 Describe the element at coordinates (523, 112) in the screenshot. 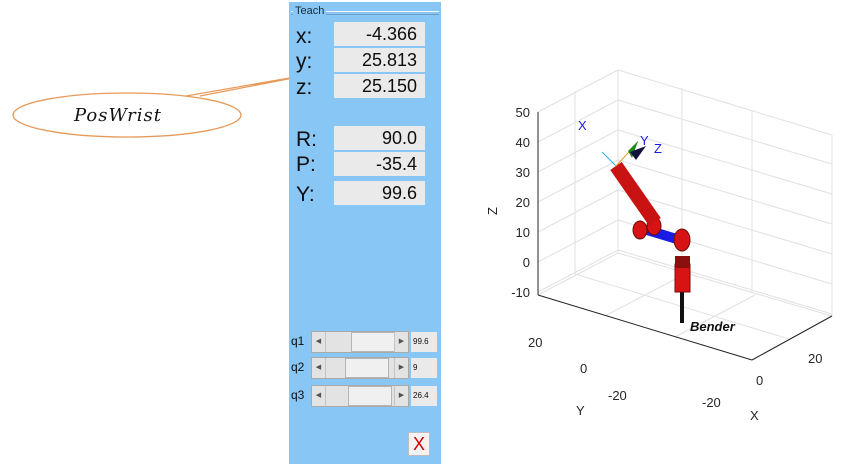

I see `z-tick-50: 50` at that location.